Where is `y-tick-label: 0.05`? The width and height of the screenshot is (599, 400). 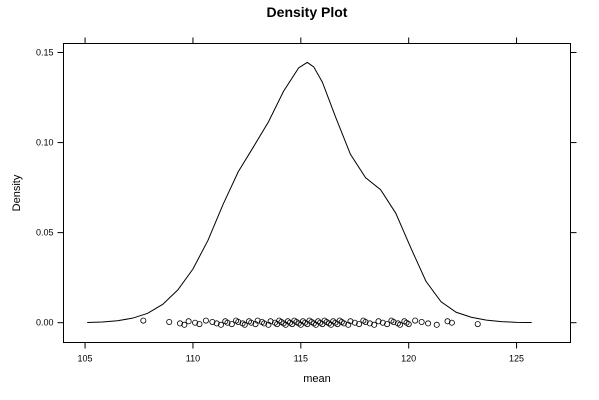 y-tick-label: 0.05 is located at coordinates (45, 233).